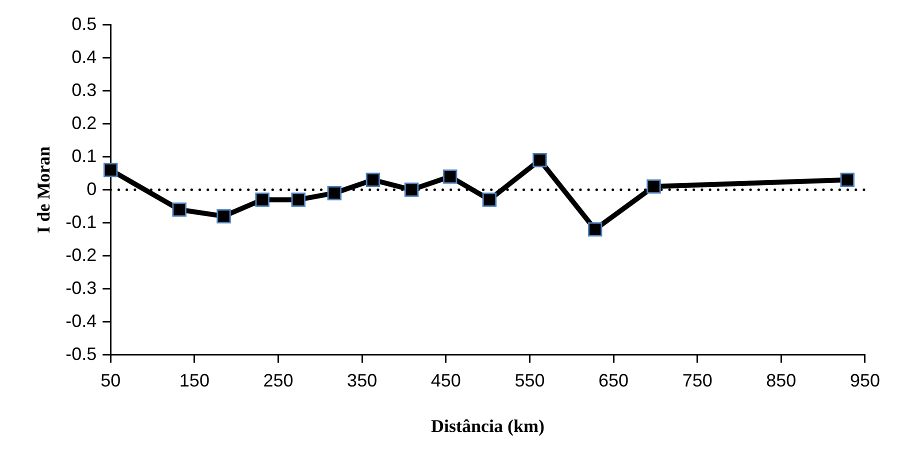  What do you see at coordinates (84, 24) in the screenshot?
I see `y-tick-label: 0.5` at bounding box center [84, 24].